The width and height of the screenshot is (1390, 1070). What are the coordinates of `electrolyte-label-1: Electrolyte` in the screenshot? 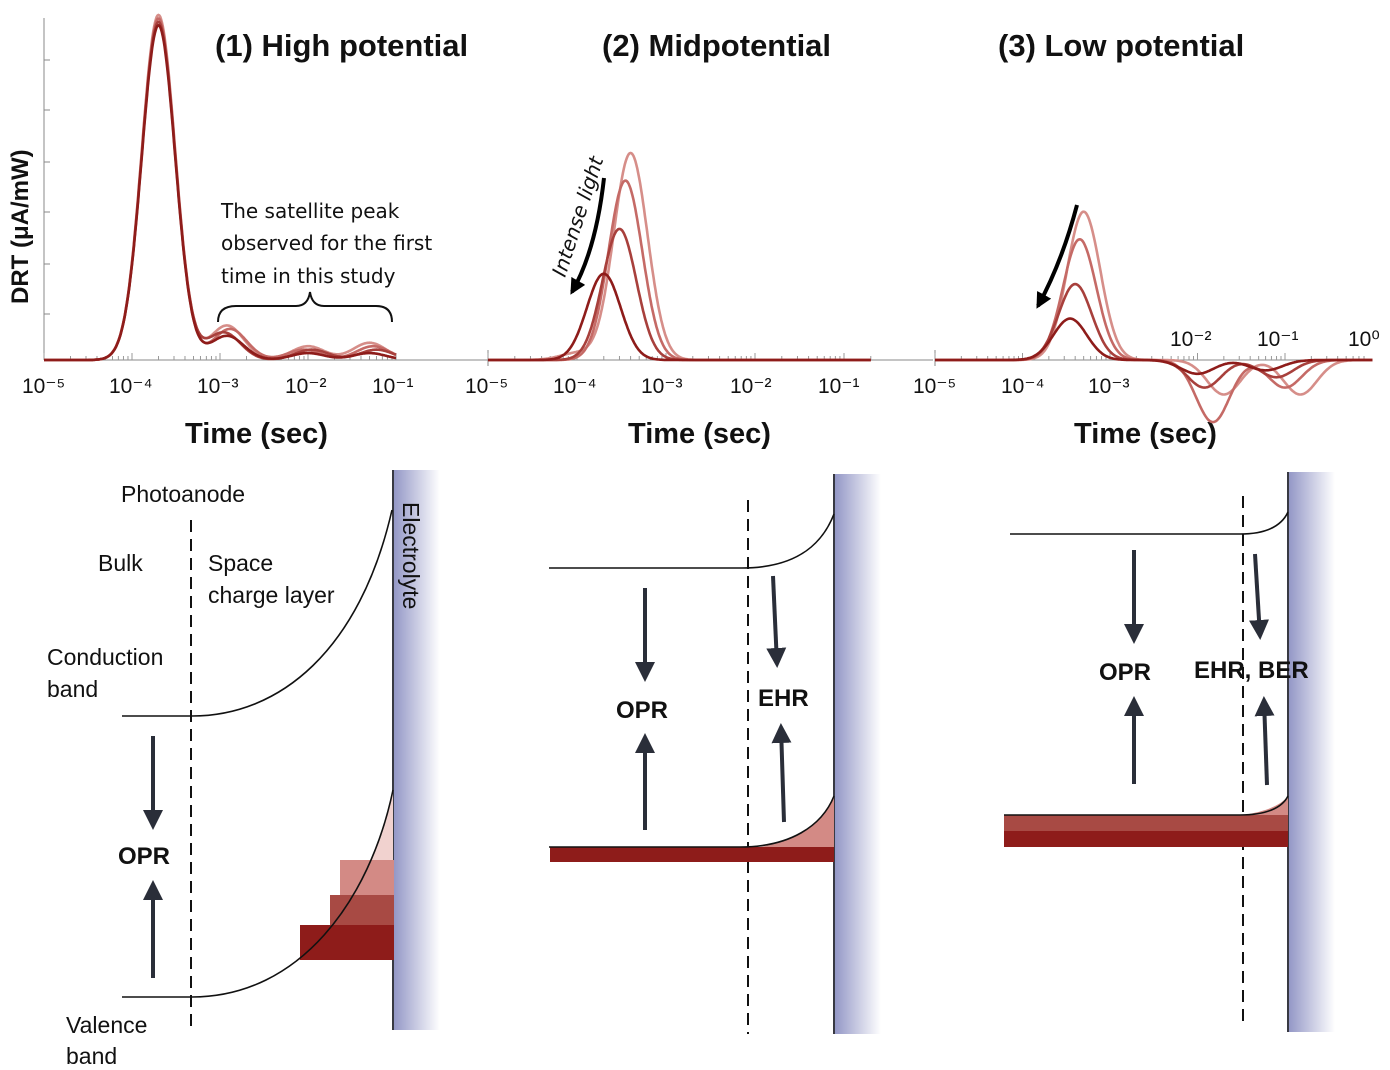 It's located at (411, 555).